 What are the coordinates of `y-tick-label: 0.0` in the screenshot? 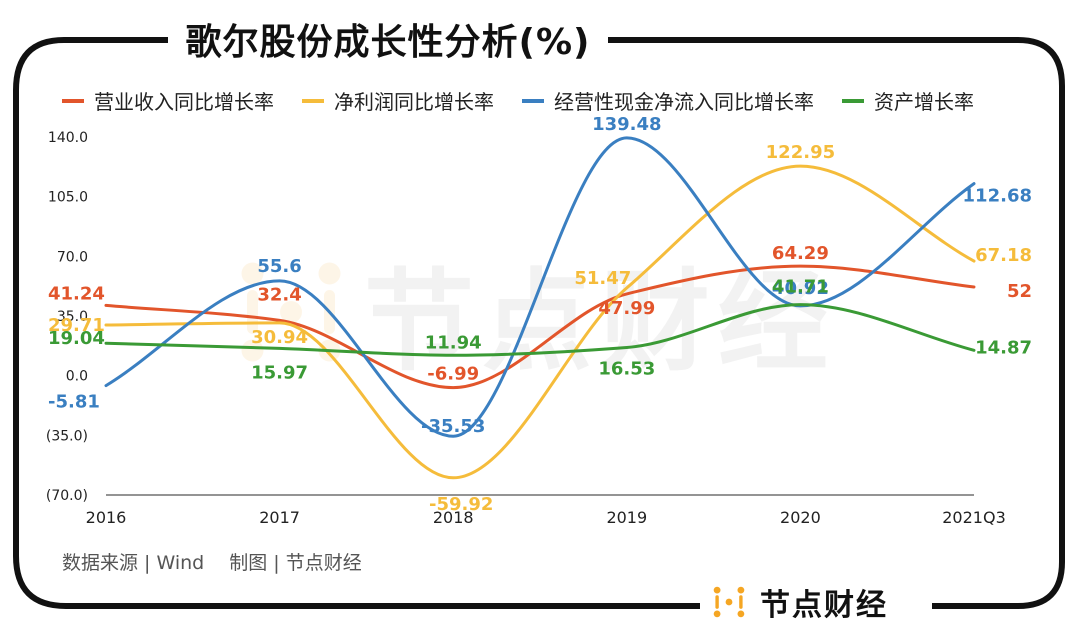 It's located at (77, 377).